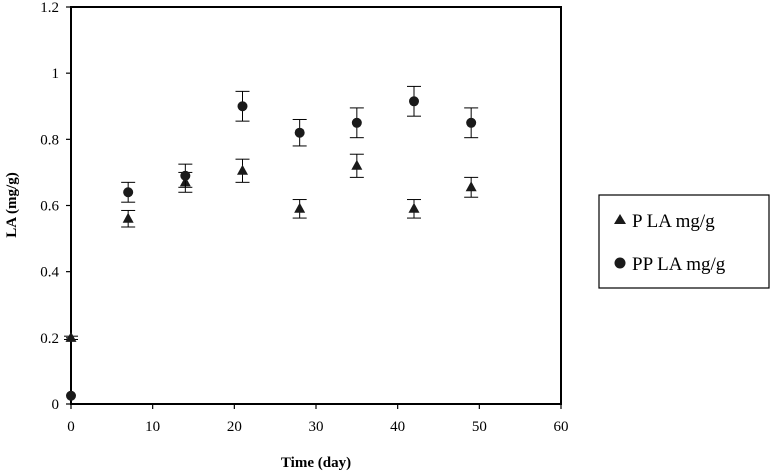 The width and height of the screenshot is (774, 474). I want to click on x-tick-label: 50, so click(479, 427).